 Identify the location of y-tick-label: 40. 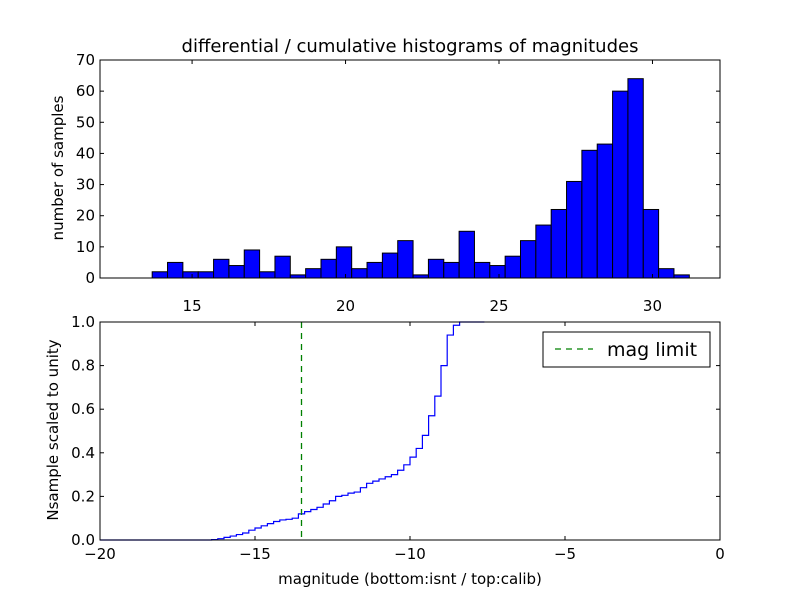
(85, 153).